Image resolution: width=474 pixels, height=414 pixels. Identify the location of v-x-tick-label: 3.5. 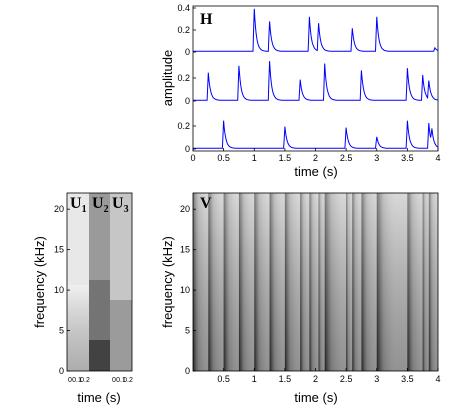
(407, 379).